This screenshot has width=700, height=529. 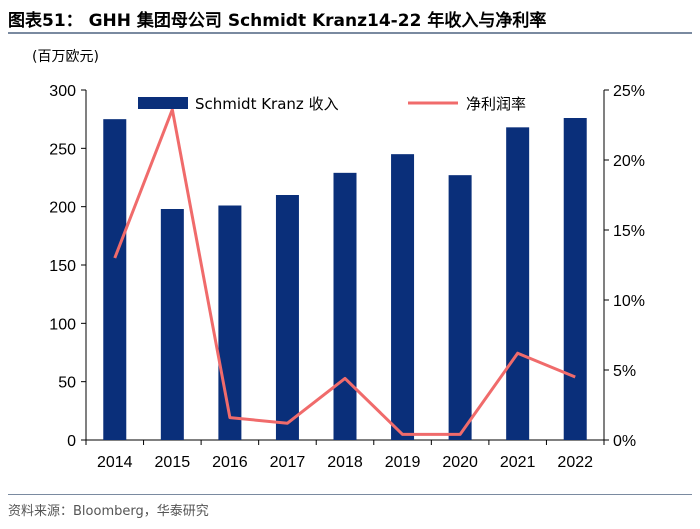 I want to click on x-tick-label: 2020, so click(x=460, y=462).